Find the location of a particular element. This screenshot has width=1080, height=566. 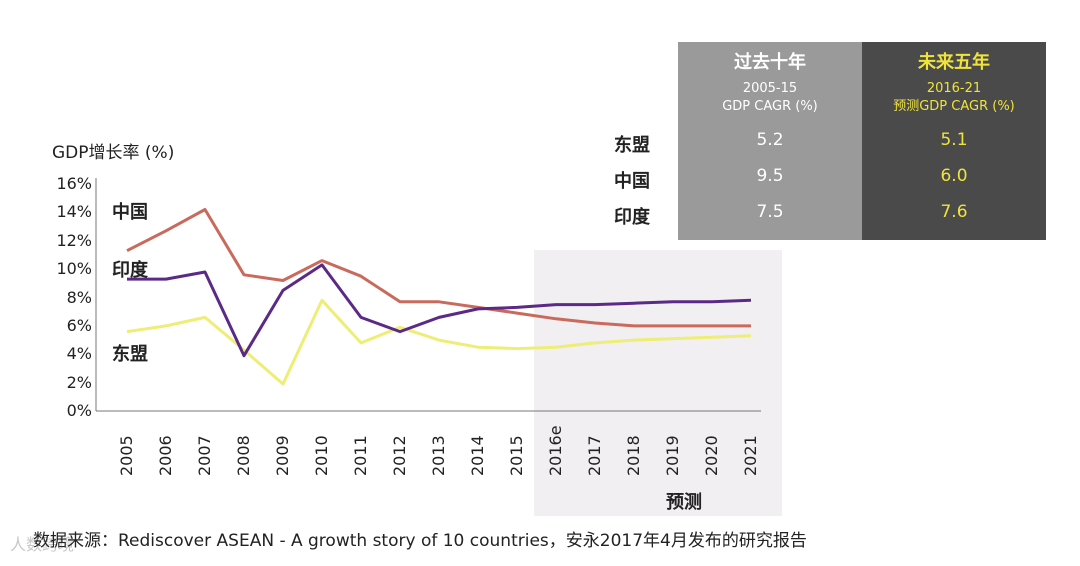

series-line-india is located at coordinates (439, 310).